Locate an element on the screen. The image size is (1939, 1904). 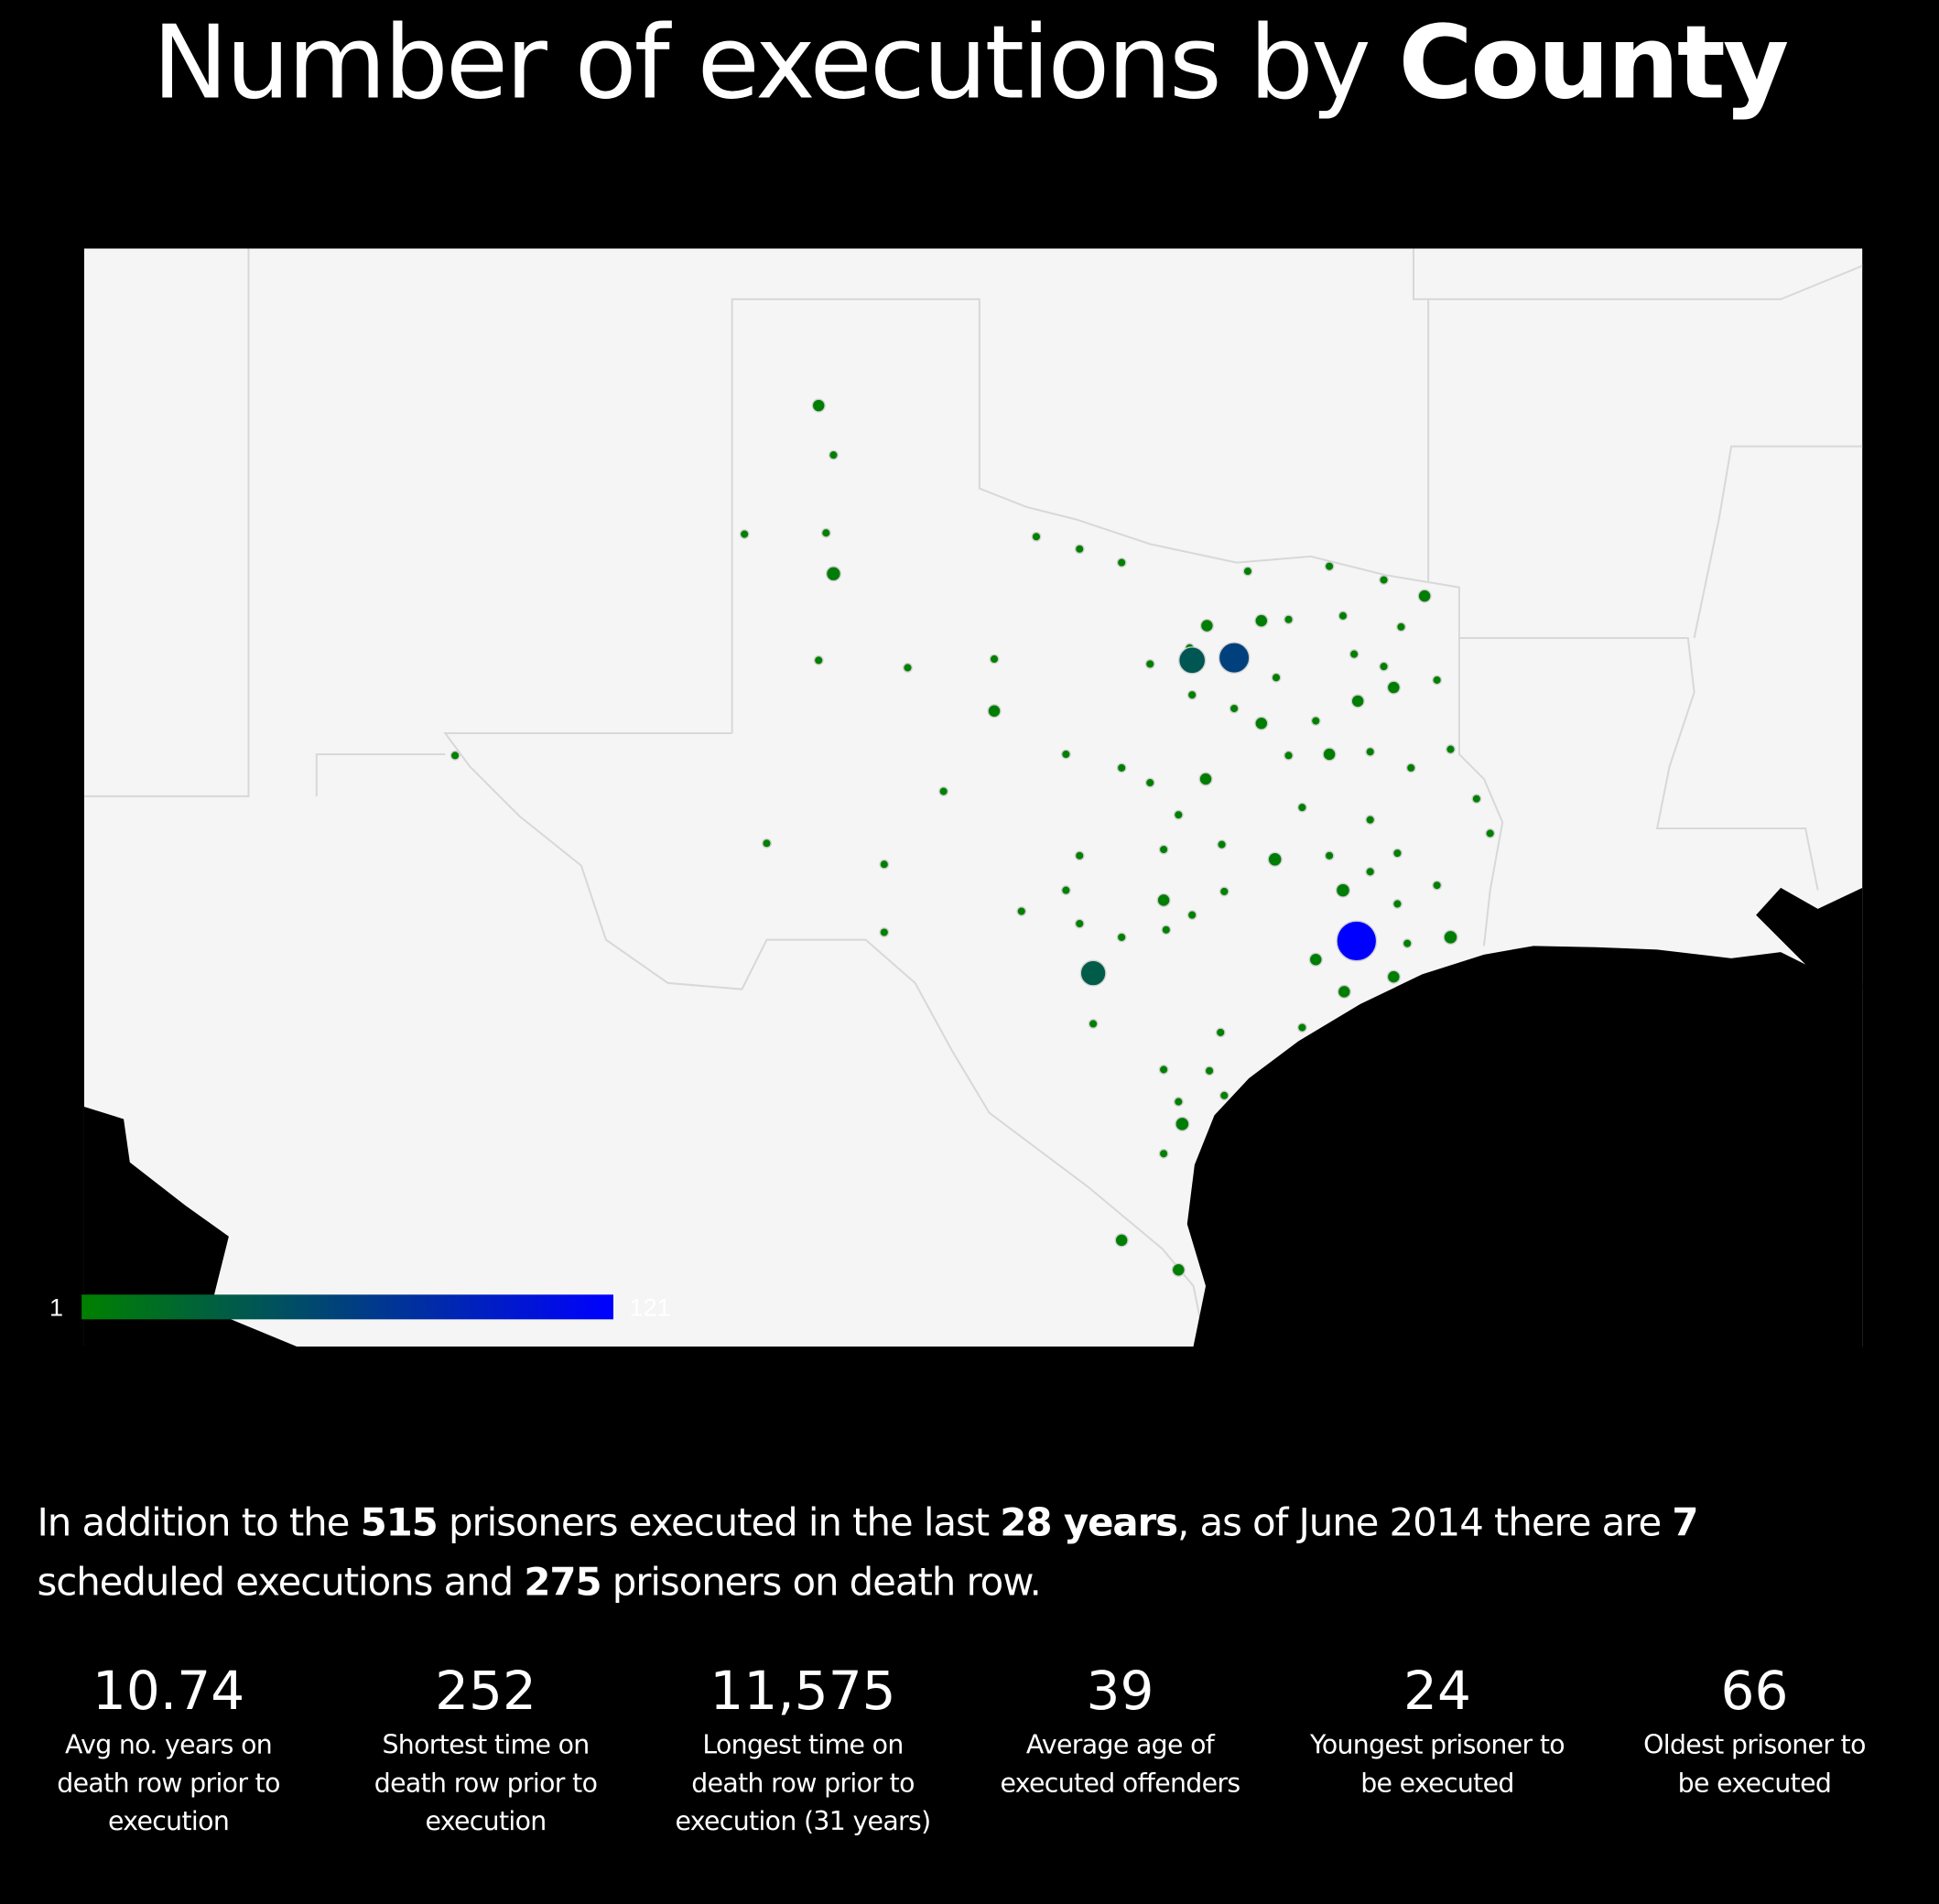
title-emphasis: County is located at coordinates (1594, 64).